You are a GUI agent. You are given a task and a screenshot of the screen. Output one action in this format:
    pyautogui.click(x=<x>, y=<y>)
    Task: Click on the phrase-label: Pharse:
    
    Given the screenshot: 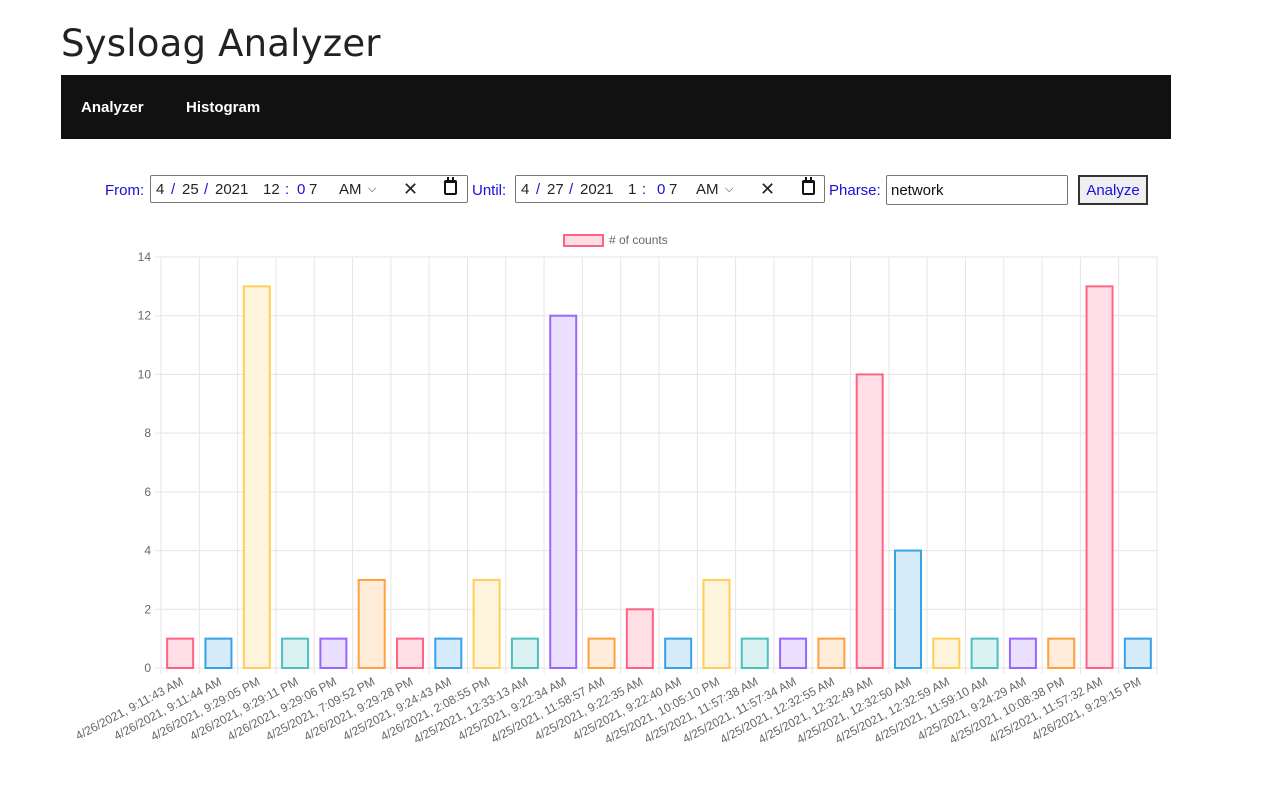 What is the action you would take?
    pyautogui.click(x=855, y=190)
    